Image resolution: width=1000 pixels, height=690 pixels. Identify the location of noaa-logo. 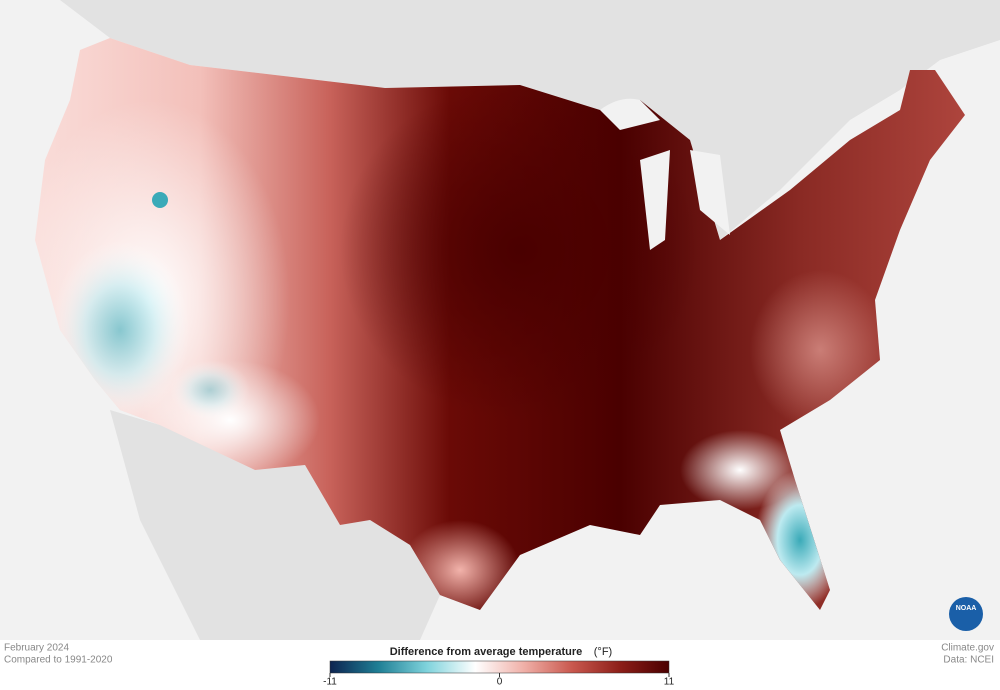
(966, 614).